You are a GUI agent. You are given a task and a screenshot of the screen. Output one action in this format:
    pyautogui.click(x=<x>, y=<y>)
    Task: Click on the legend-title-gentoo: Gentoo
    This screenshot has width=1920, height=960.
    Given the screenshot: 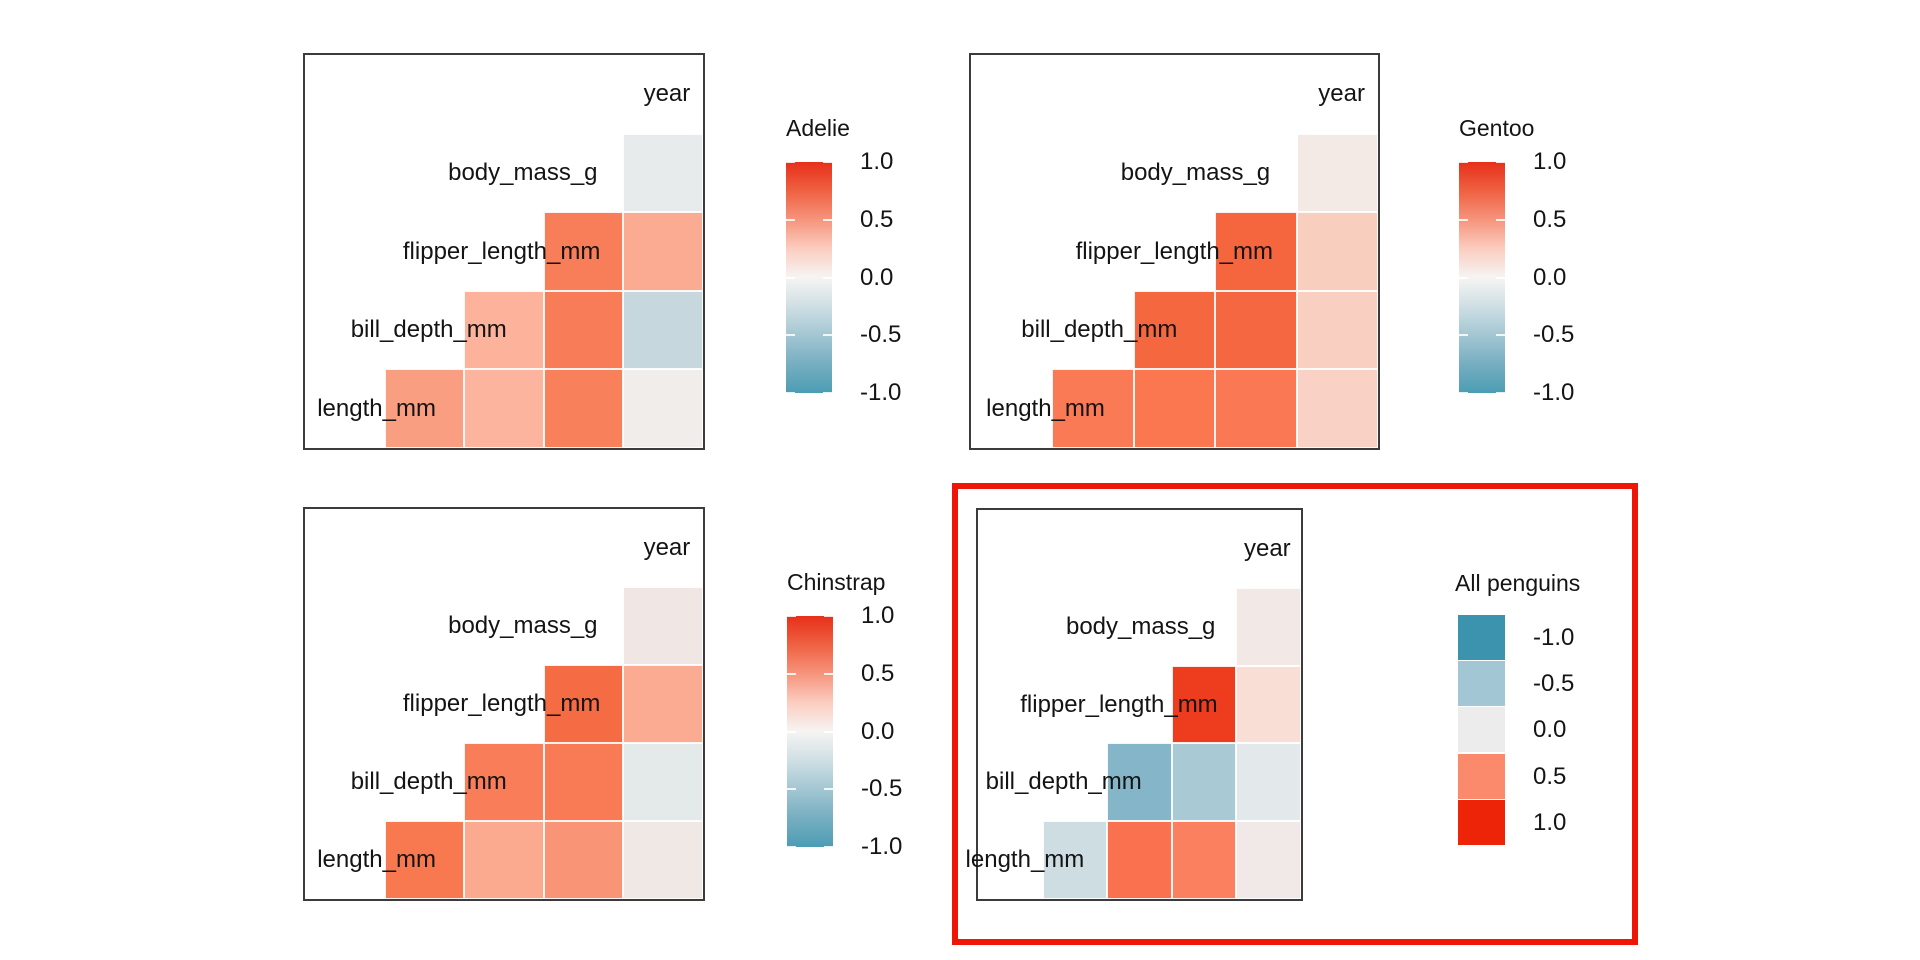 What is the action you would take?
    pyautogui.click(x=1497, y=128)
    